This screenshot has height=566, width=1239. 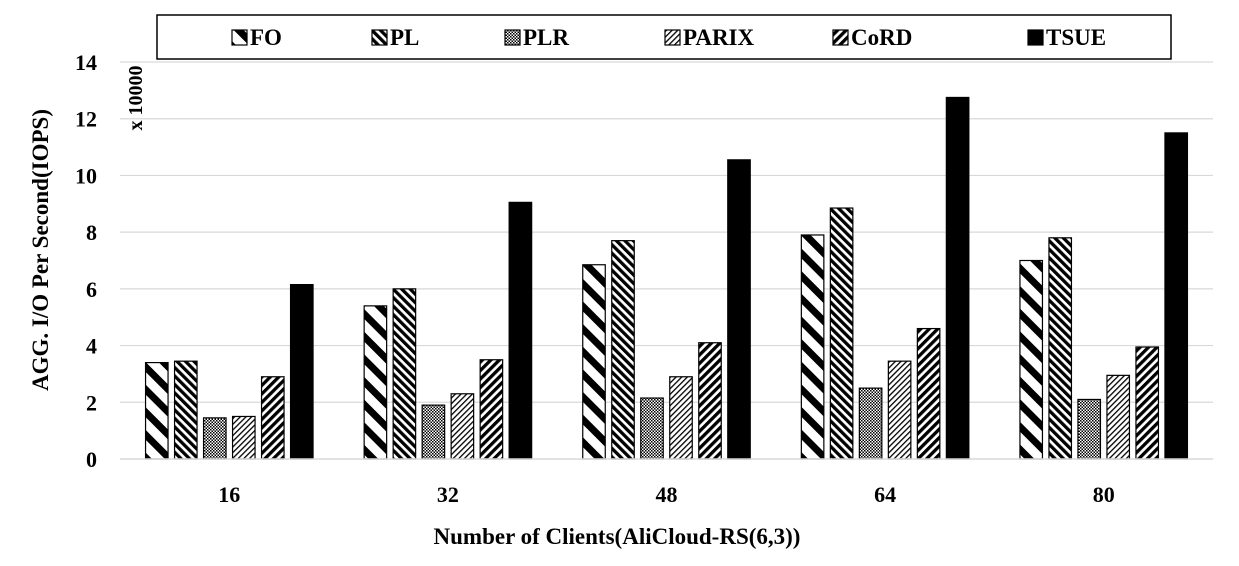 I want to click on legend-swatch-tsue, so click(x=1035, y=37).